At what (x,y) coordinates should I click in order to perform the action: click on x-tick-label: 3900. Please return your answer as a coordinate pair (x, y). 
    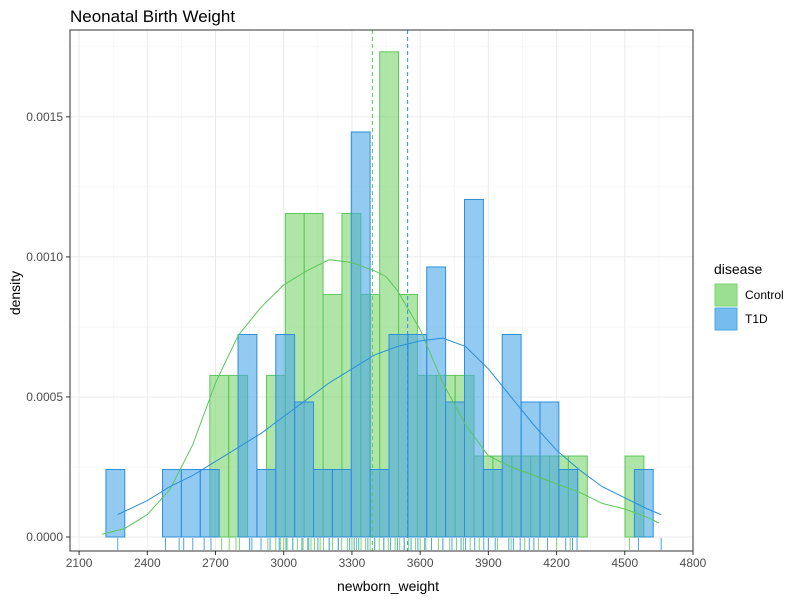
    Looking at the image, I should click on (488, 563).